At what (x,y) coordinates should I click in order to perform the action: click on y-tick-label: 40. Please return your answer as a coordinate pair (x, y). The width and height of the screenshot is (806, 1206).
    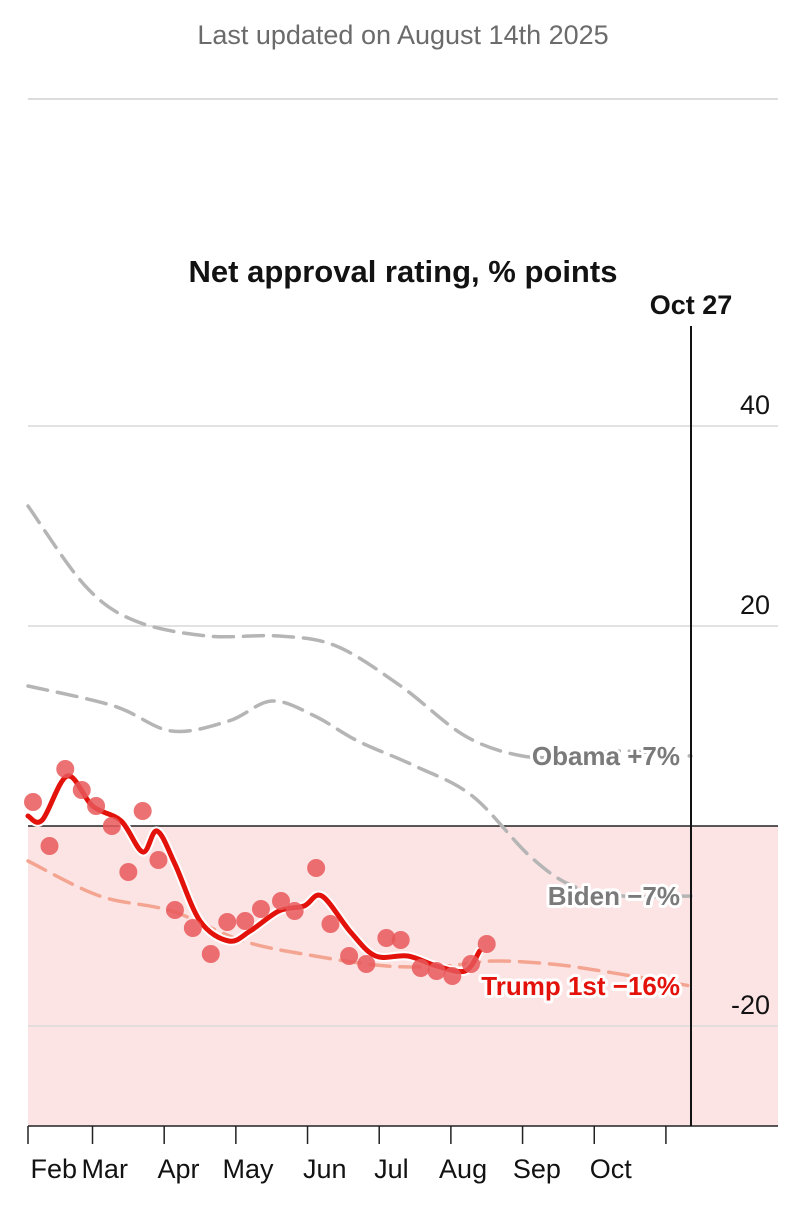
    Looking at the image, I should click on (755, 405).